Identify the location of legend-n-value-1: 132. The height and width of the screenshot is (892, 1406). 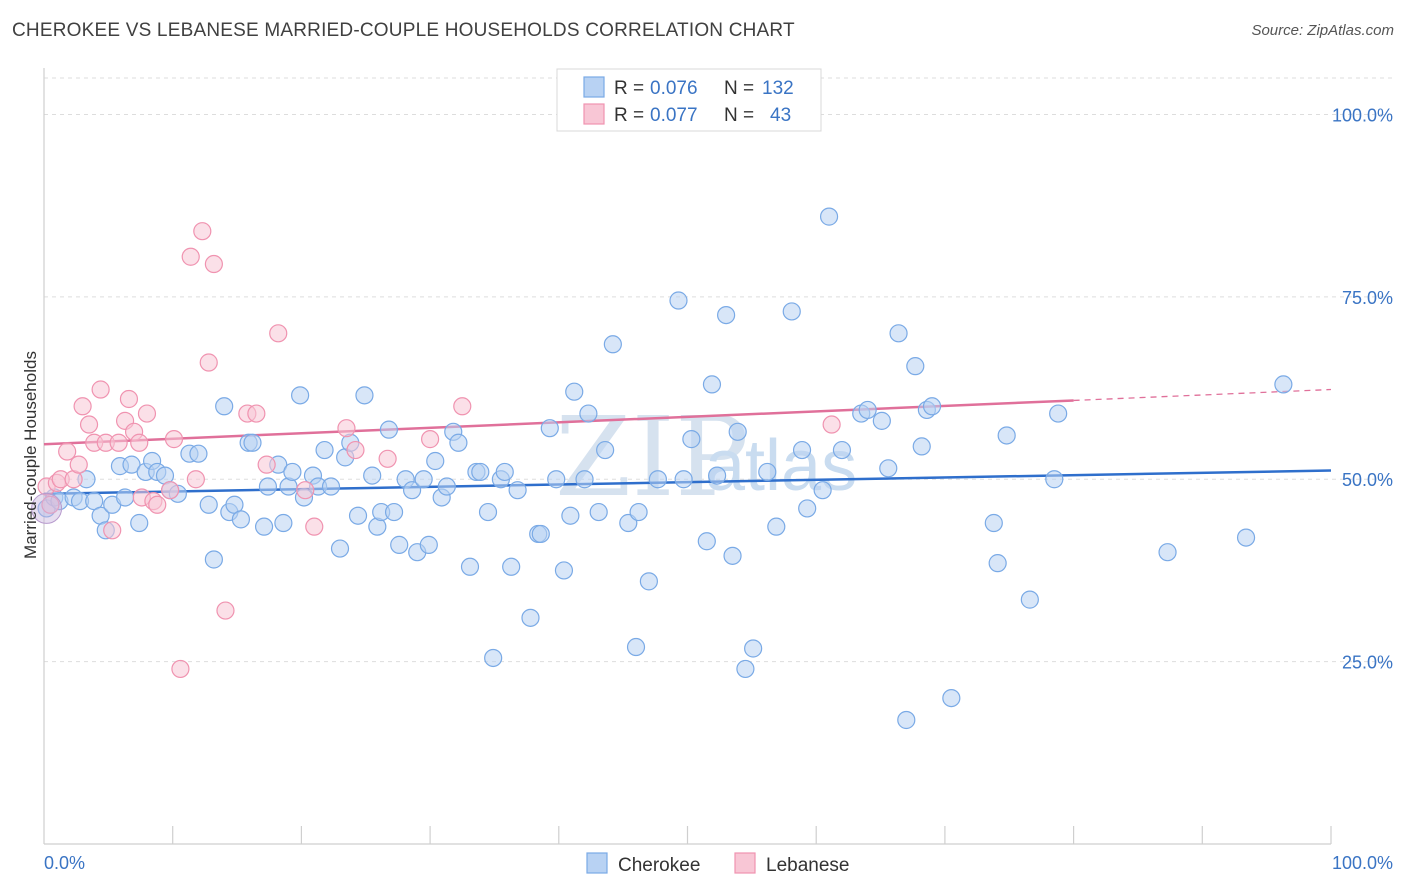
(778, 88).